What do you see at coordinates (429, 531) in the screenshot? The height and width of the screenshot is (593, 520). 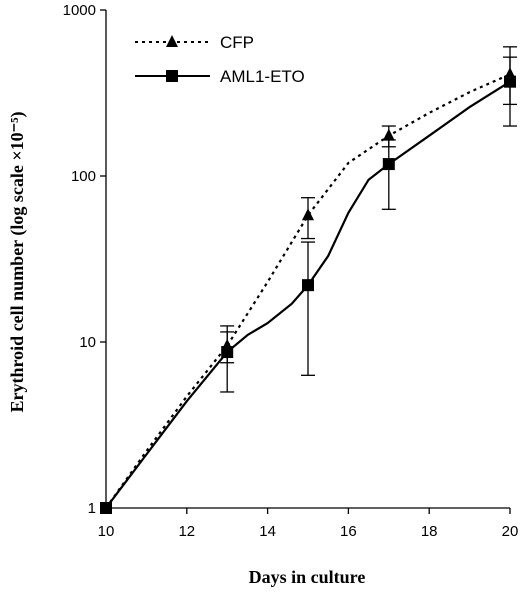 I see `x-tick-label: 18` at bounding box center [429, 531].